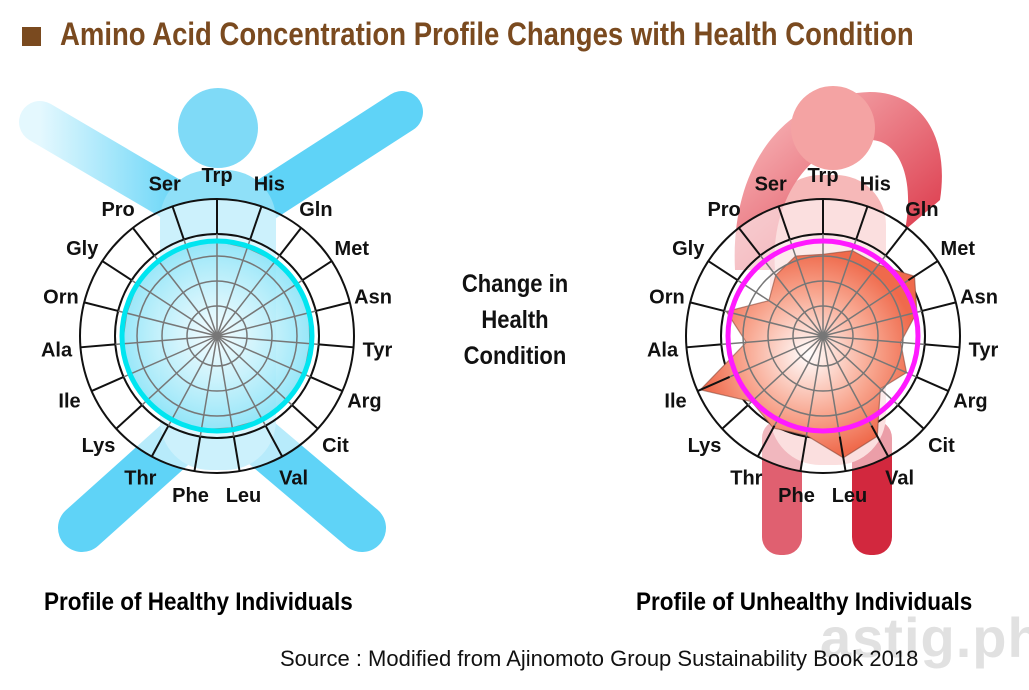 The height and width of the screenshot is (690, 1029). Describe the element at coordinates (244, 496) in the screenshot. I see `healthy-axis-label-leu: Leu` at that location.